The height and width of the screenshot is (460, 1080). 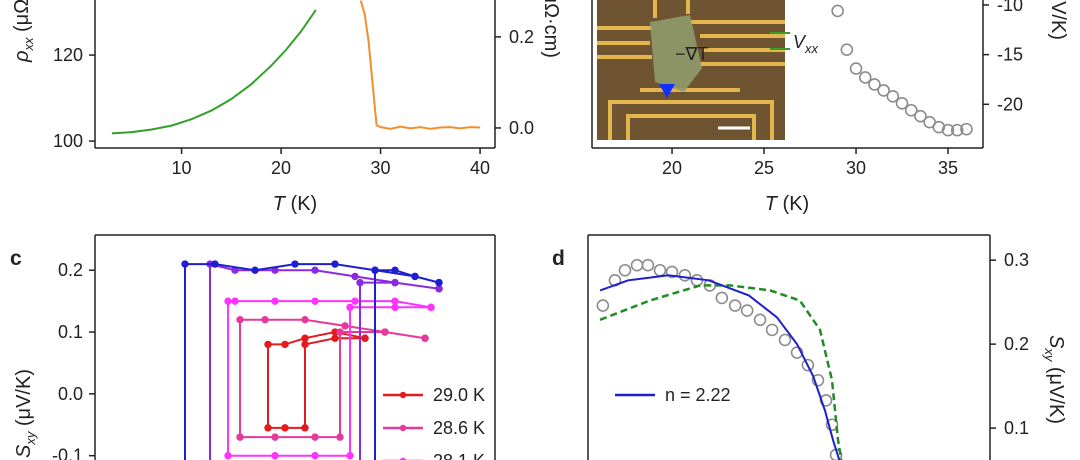 What do you see at coordinates (459, 428) in the screenshot?
I see `legend-label: 28.6 K` at bounding box center [459, 428].